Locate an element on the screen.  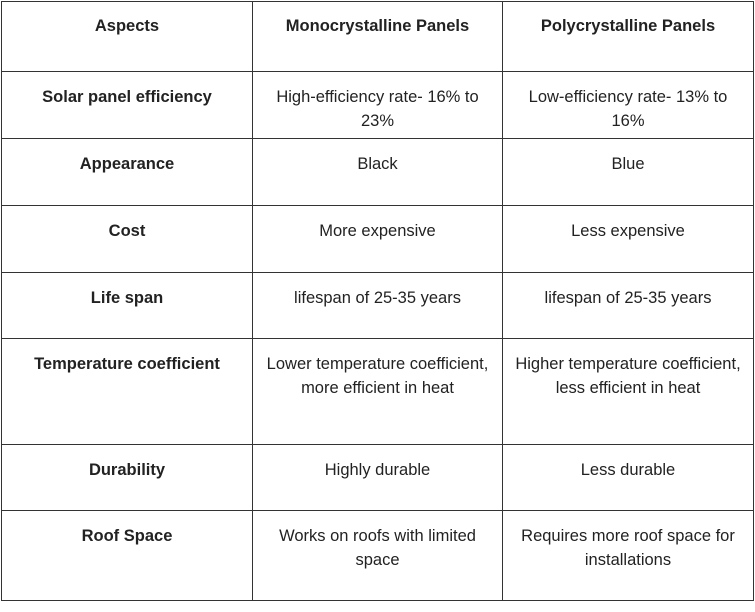
value-cell: Works on roofs with limited space is located at coordinates (377, 555).